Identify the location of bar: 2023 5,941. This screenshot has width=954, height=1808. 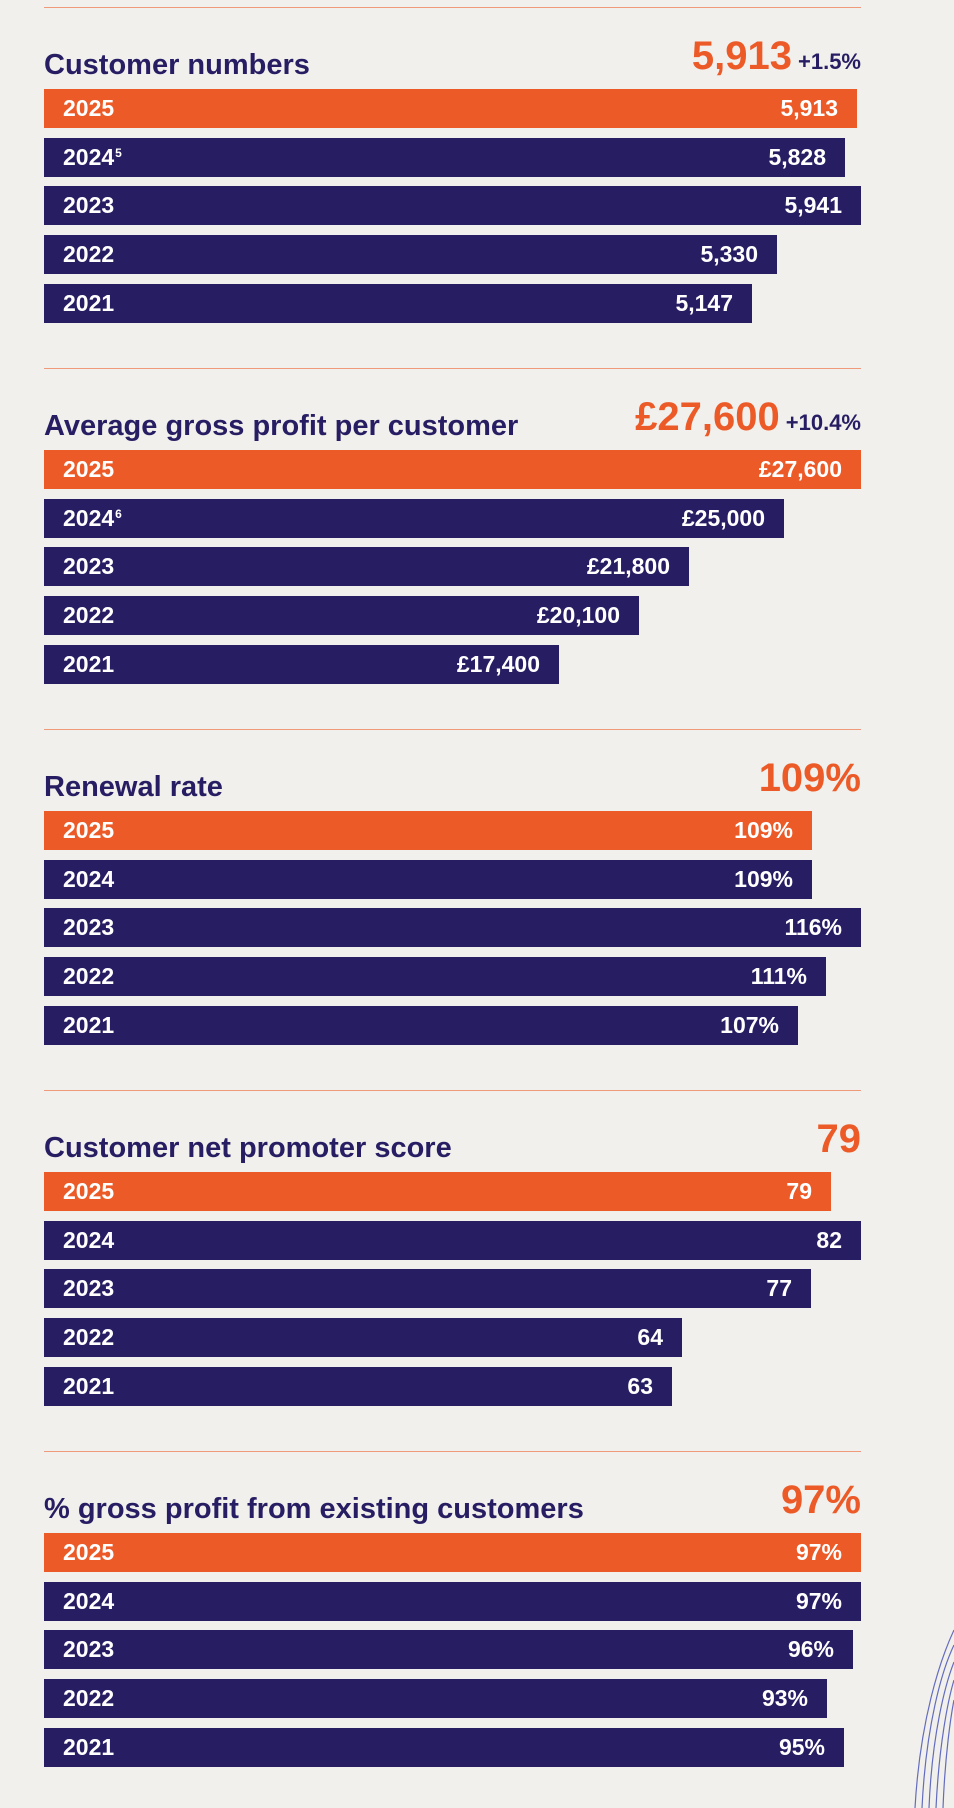
(452, 206).